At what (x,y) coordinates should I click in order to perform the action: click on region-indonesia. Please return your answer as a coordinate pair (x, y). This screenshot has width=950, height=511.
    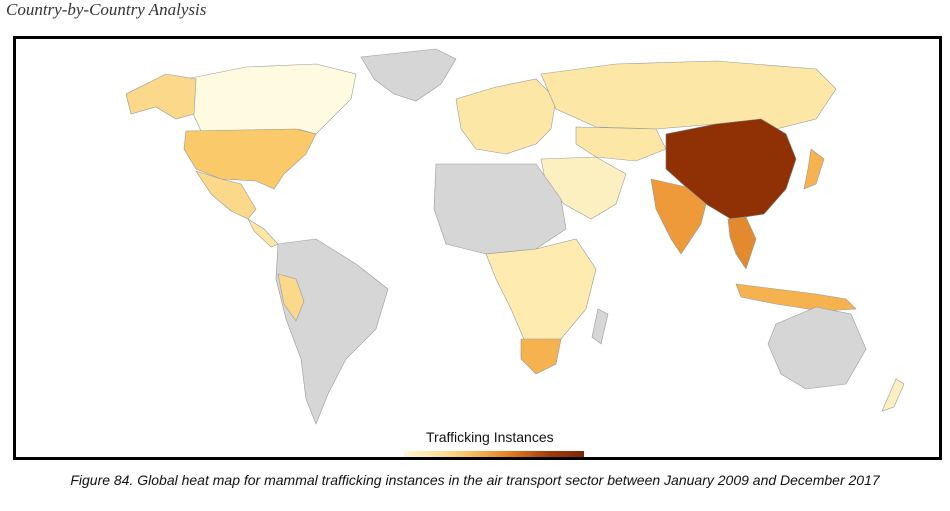
    Looking at the image, I should click on (796, 297).